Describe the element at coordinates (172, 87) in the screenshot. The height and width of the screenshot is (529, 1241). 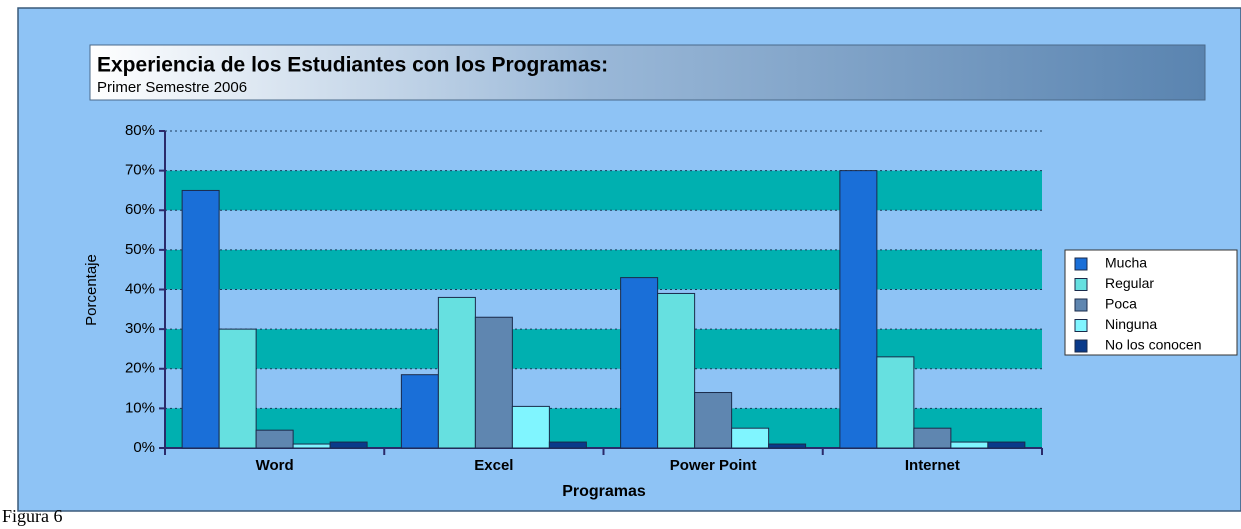
I see `chart-subtitle: Primer Semestre 2006` at that location.